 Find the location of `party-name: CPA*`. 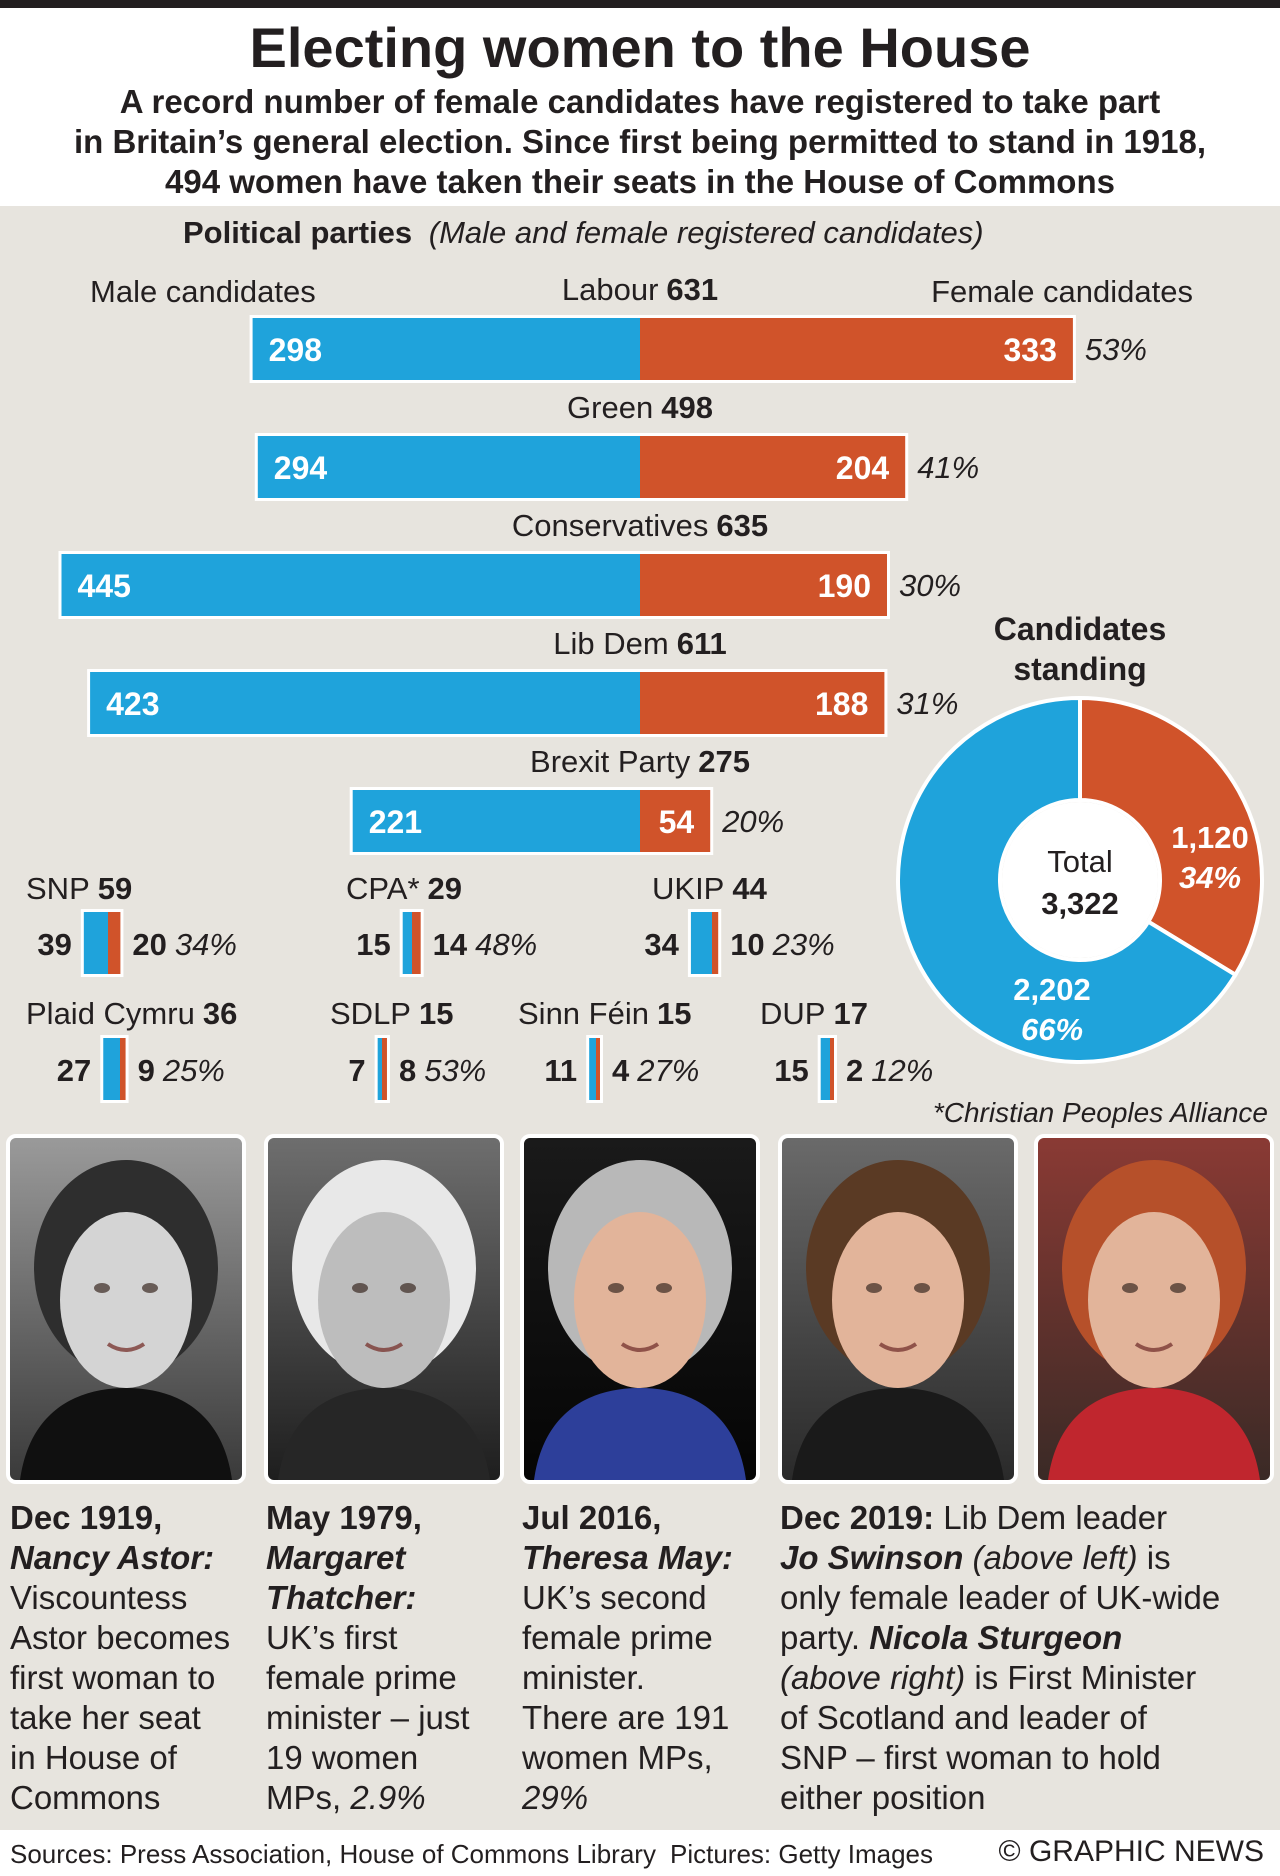

party-name: CPA* is located at coordinates (383, 888).